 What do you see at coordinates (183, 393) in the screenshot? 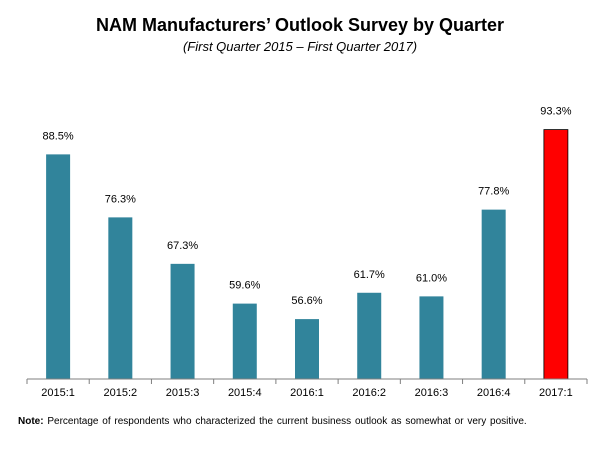
I see `tick-label-2015:3: 2015:3` at bounding box center [183, 393].